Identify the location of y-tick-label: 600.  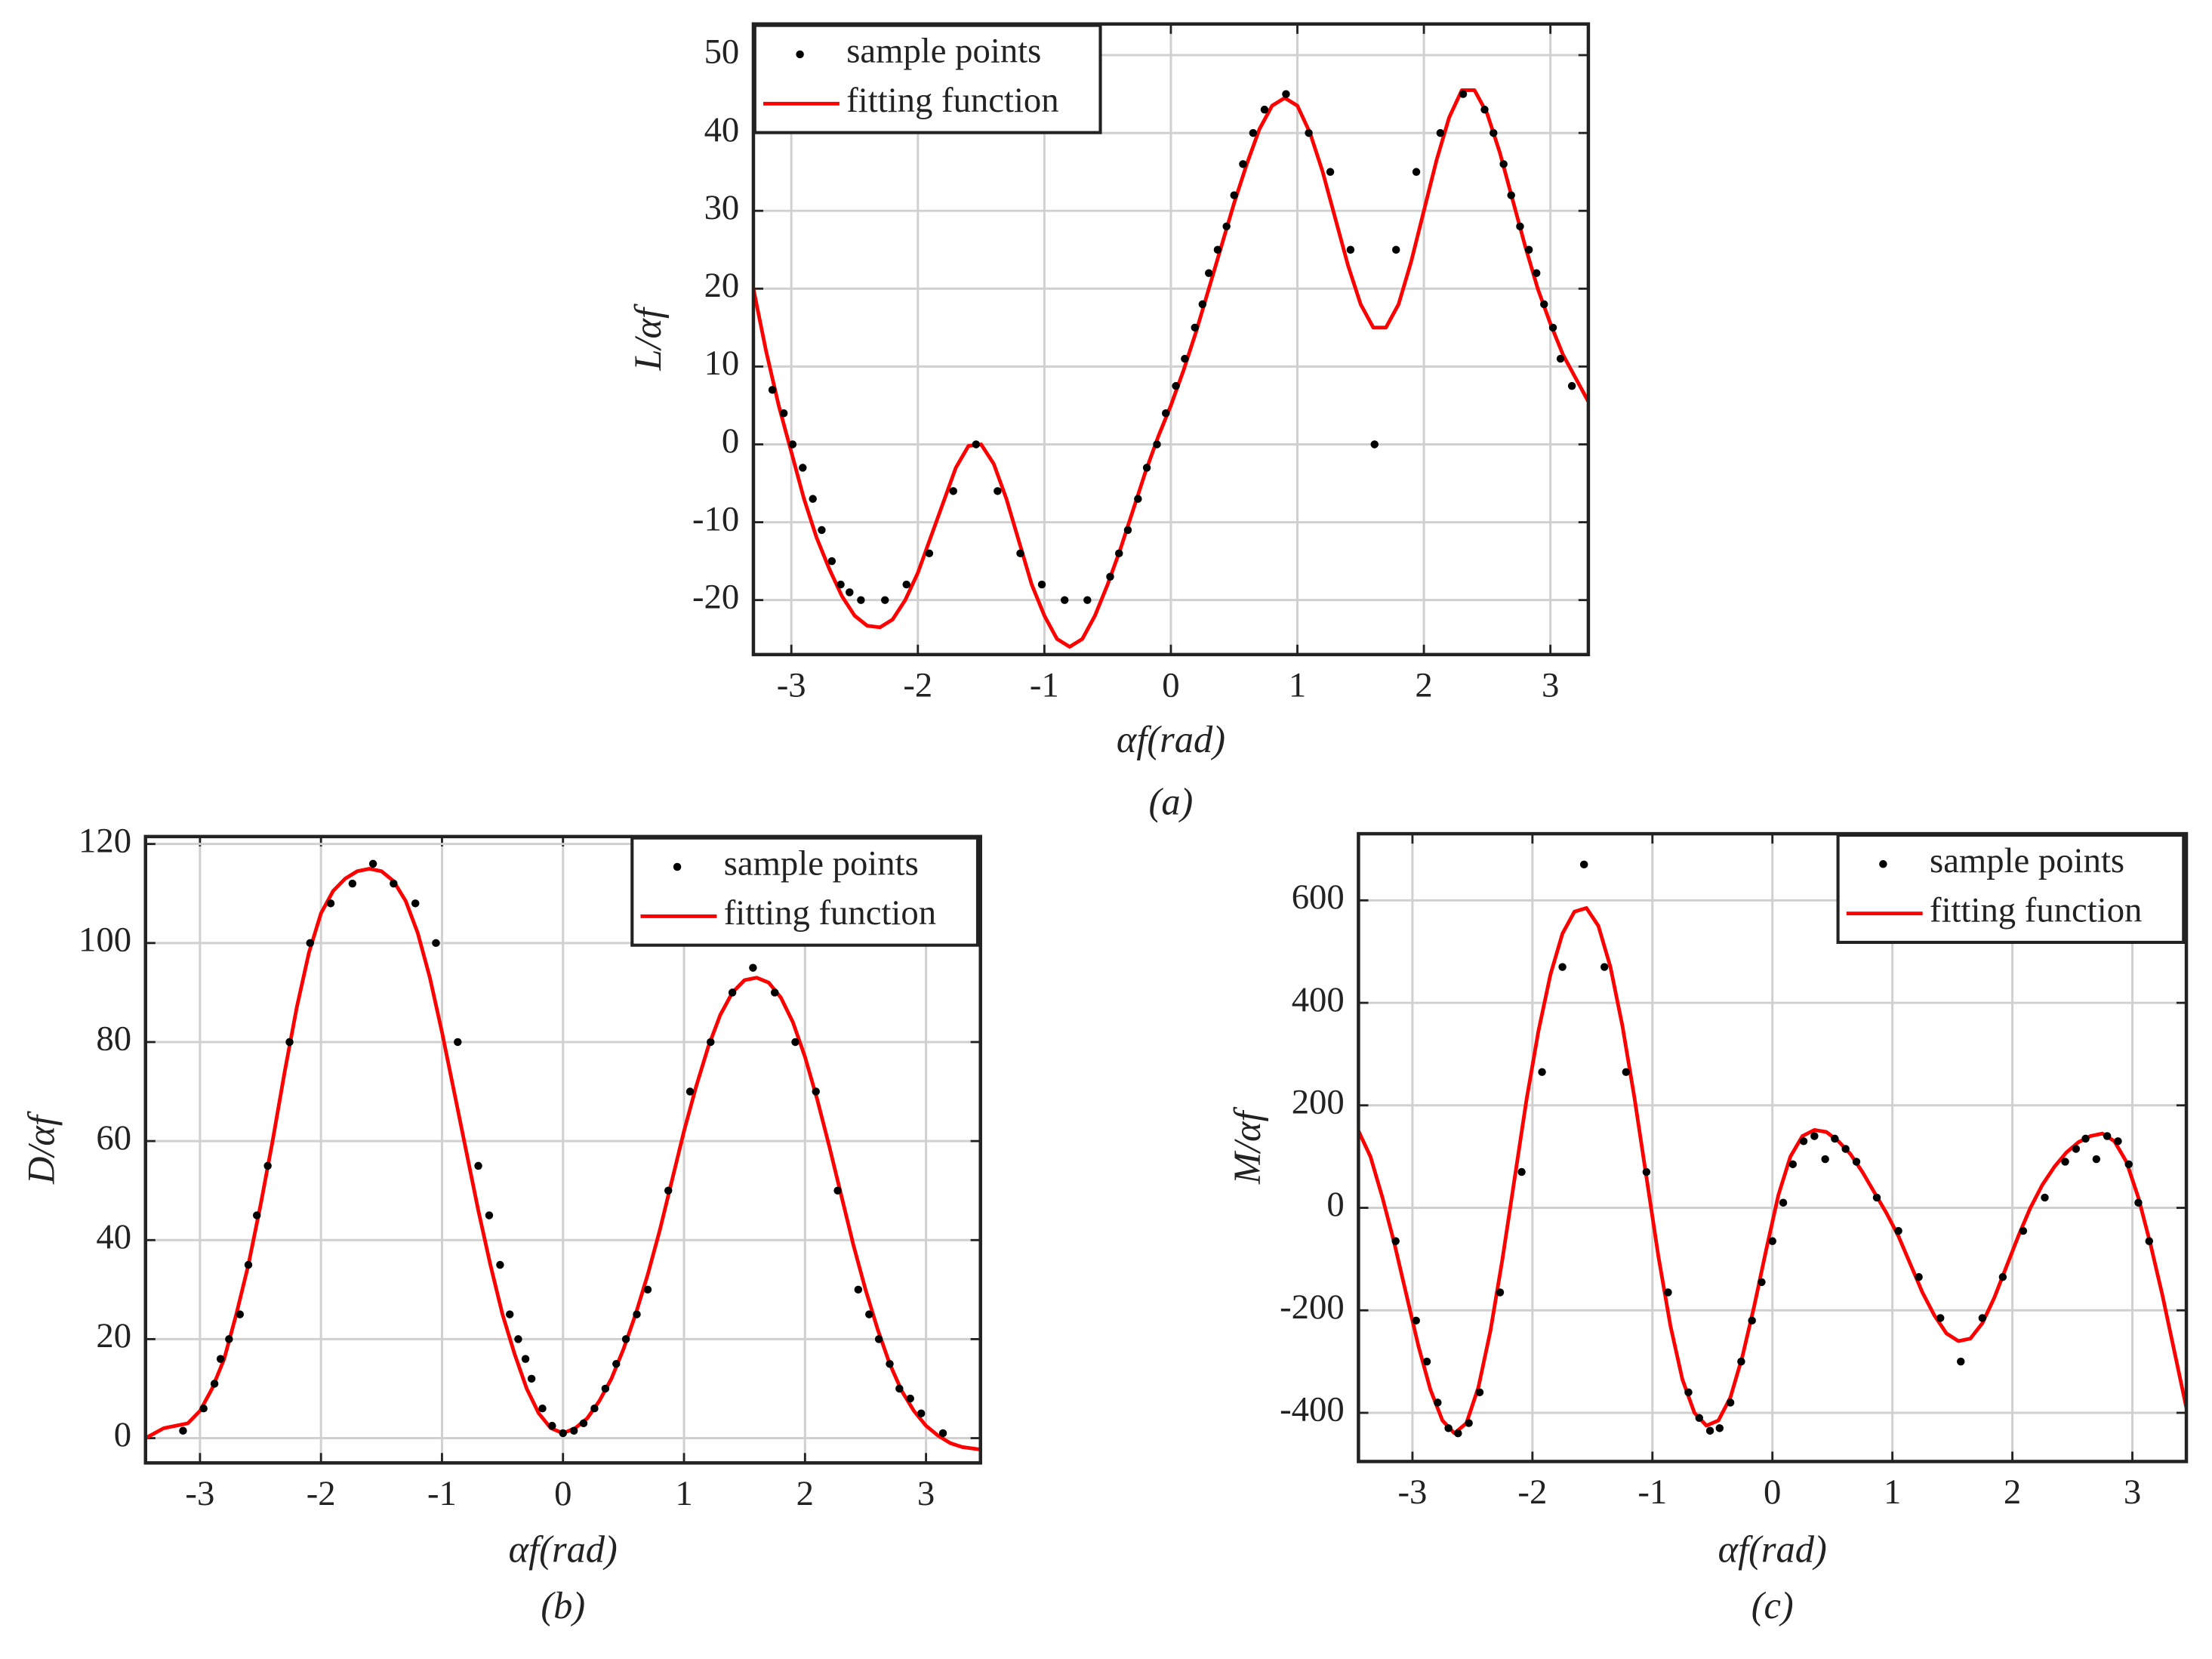
(1318, 897).